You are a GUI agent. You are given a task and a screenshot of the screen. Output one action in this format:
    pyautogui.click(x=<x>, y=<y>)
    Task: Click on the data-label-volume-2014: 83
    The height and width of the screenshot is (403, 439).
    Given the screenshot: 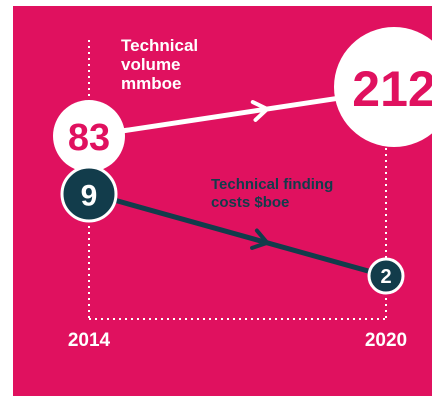 What is the action you would take?
    pyautogui.click(x=89, y=138)
    